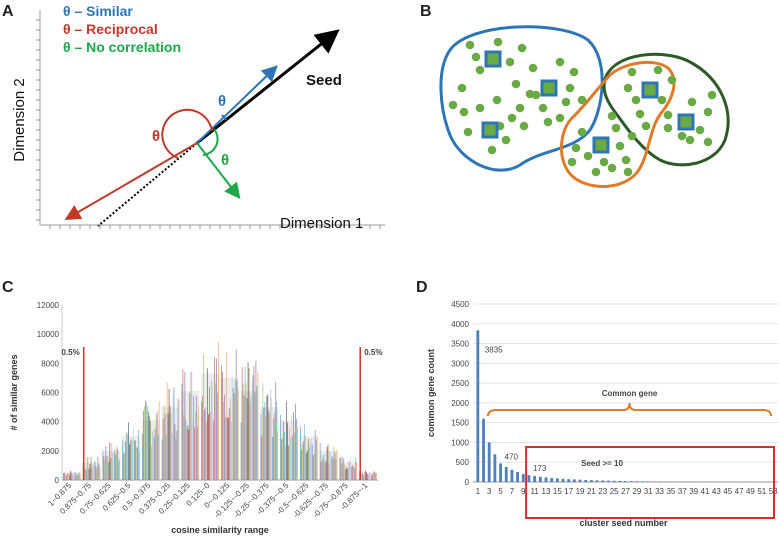 This screenshot has width=779, height=538. Describe the element at coordinates (540, 468) in the screenshot. I see `d-data-label: 173` at that location.